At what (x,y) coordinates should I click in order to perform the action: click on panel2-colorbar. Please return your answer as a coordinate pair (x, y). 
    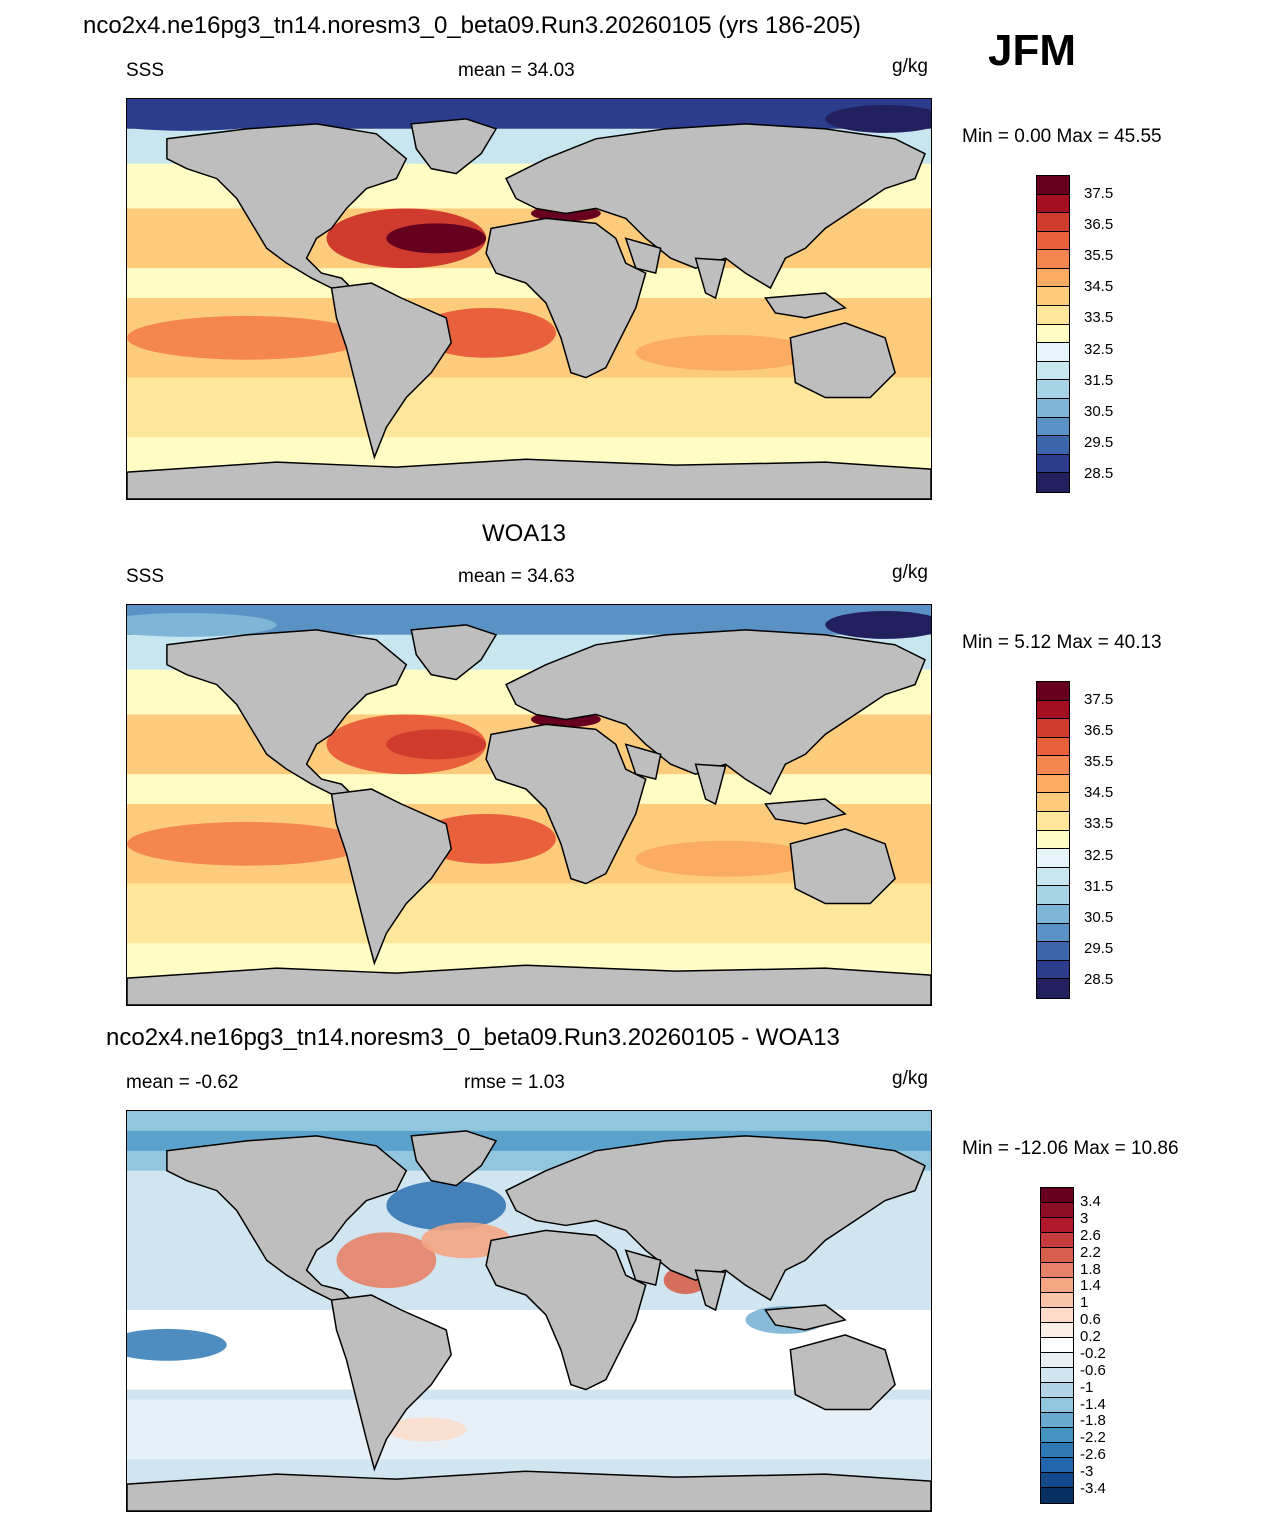
    Looking at the image, I should click on (1053, 840).